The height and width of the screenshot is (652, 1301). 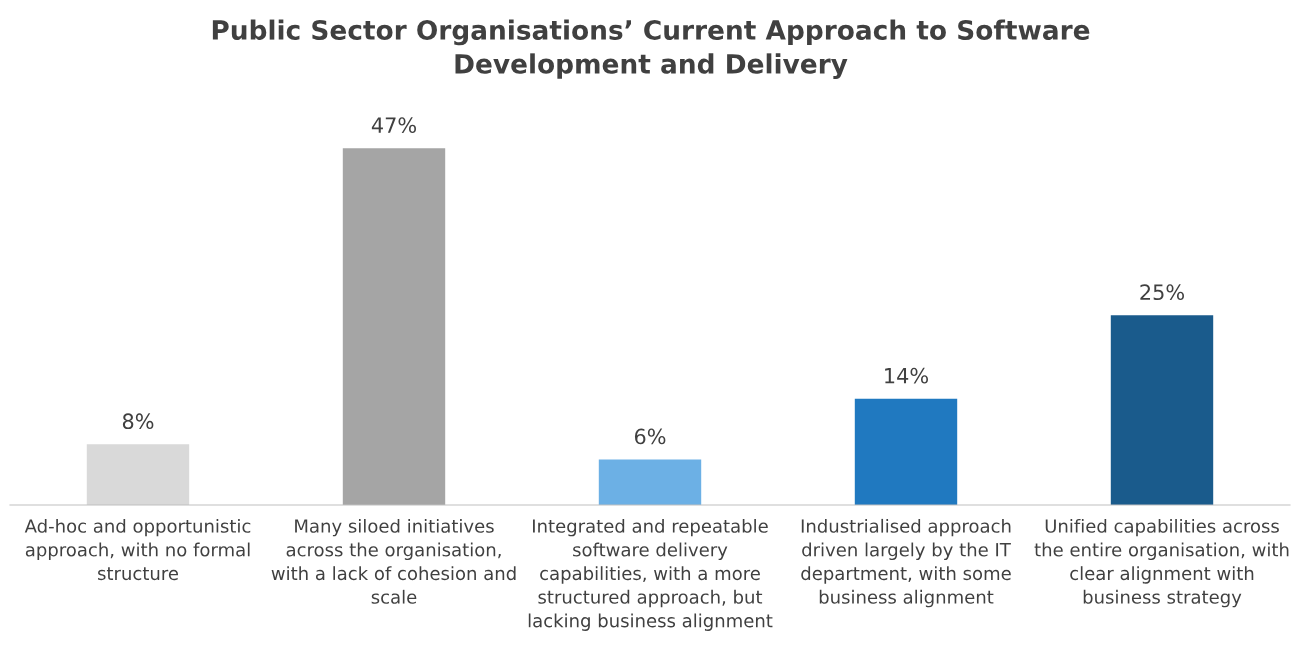 What do you see at coordinates (1161, 563) in the screenshot?
I see `x-tick-label: Unified capabilities across the entire organisation, with clear alignment with business strategy` at bounding box center [1161, 563].